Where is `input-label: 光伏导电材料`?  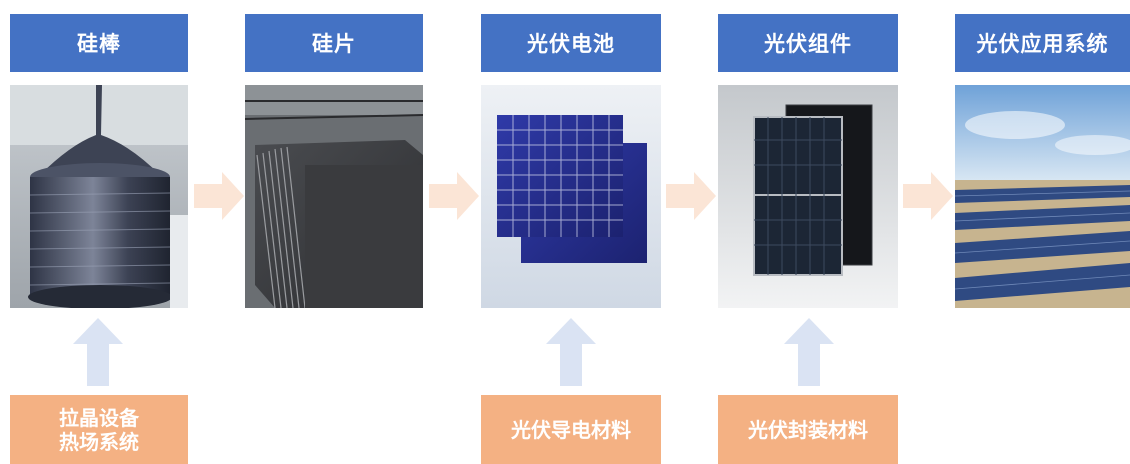
input-label: 光伏导电材料 is located at coordinates (571, 429).